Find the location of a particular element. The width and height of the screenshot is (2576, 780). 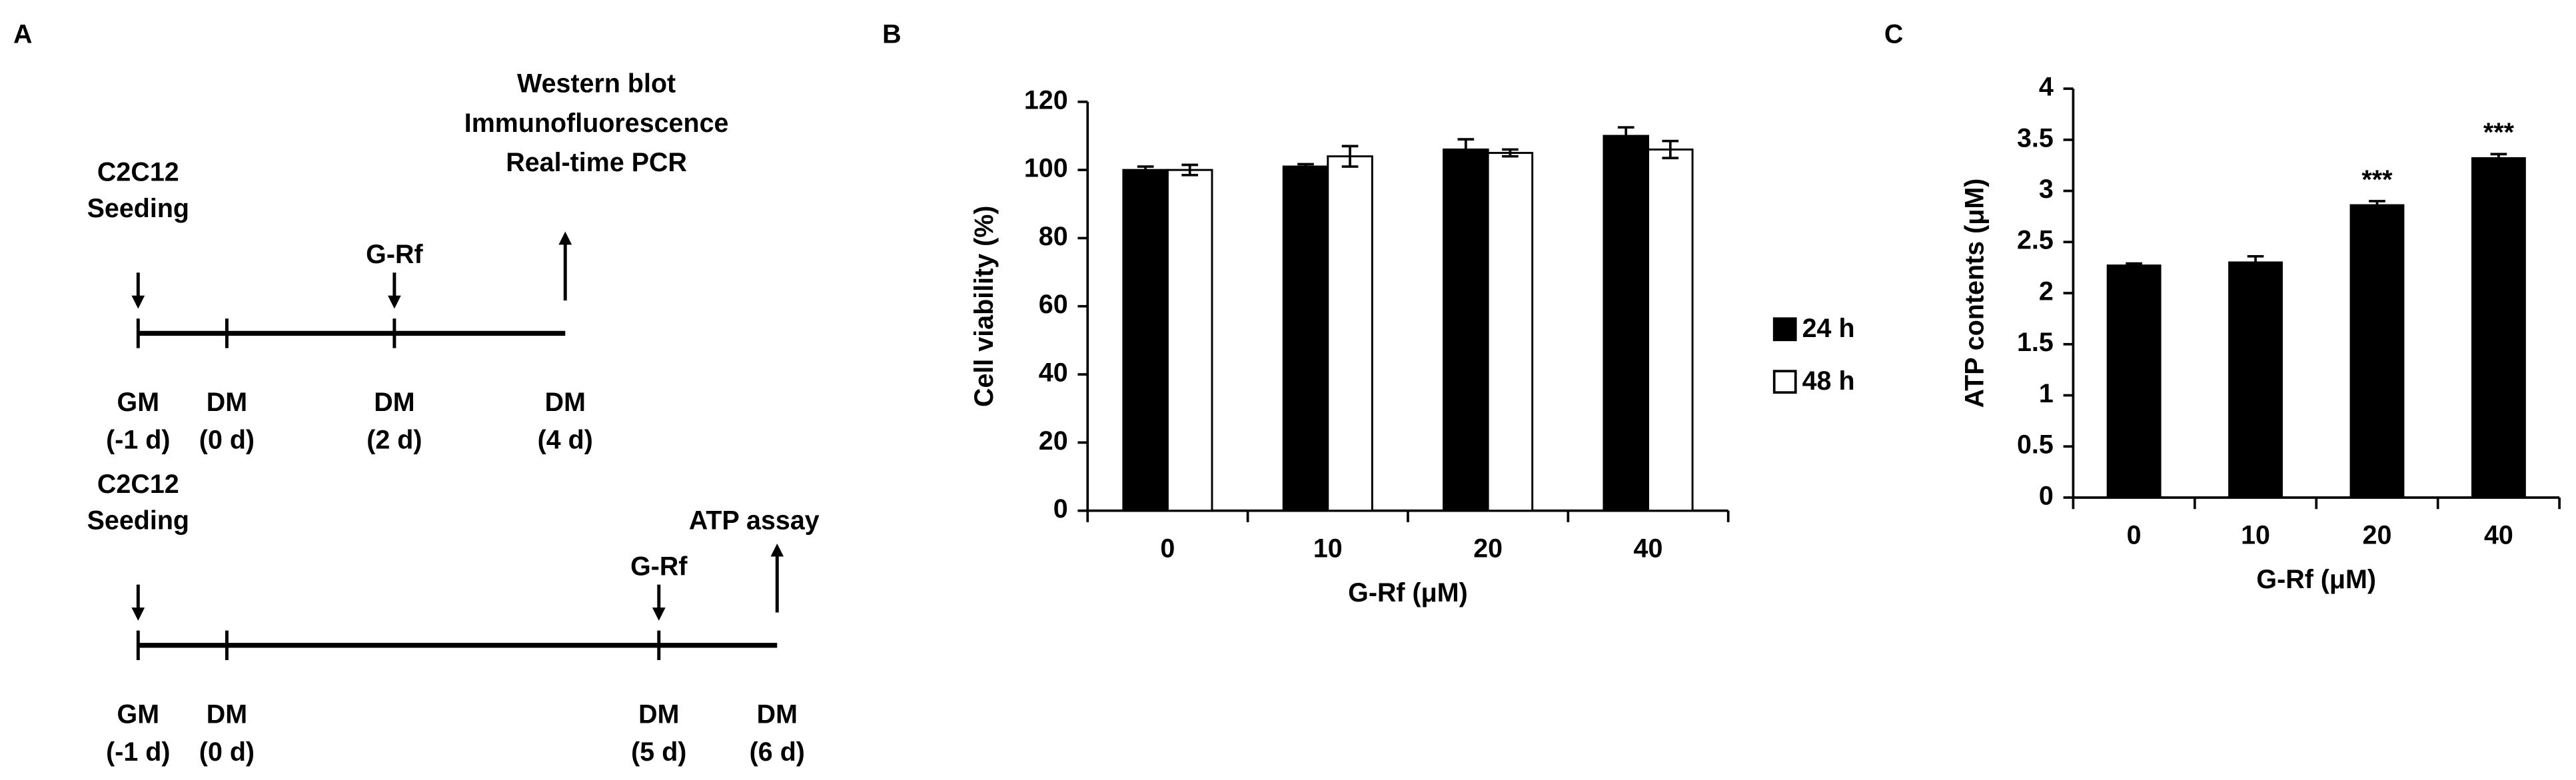

day-label: (6 d) is located at coordinates (777, 752).